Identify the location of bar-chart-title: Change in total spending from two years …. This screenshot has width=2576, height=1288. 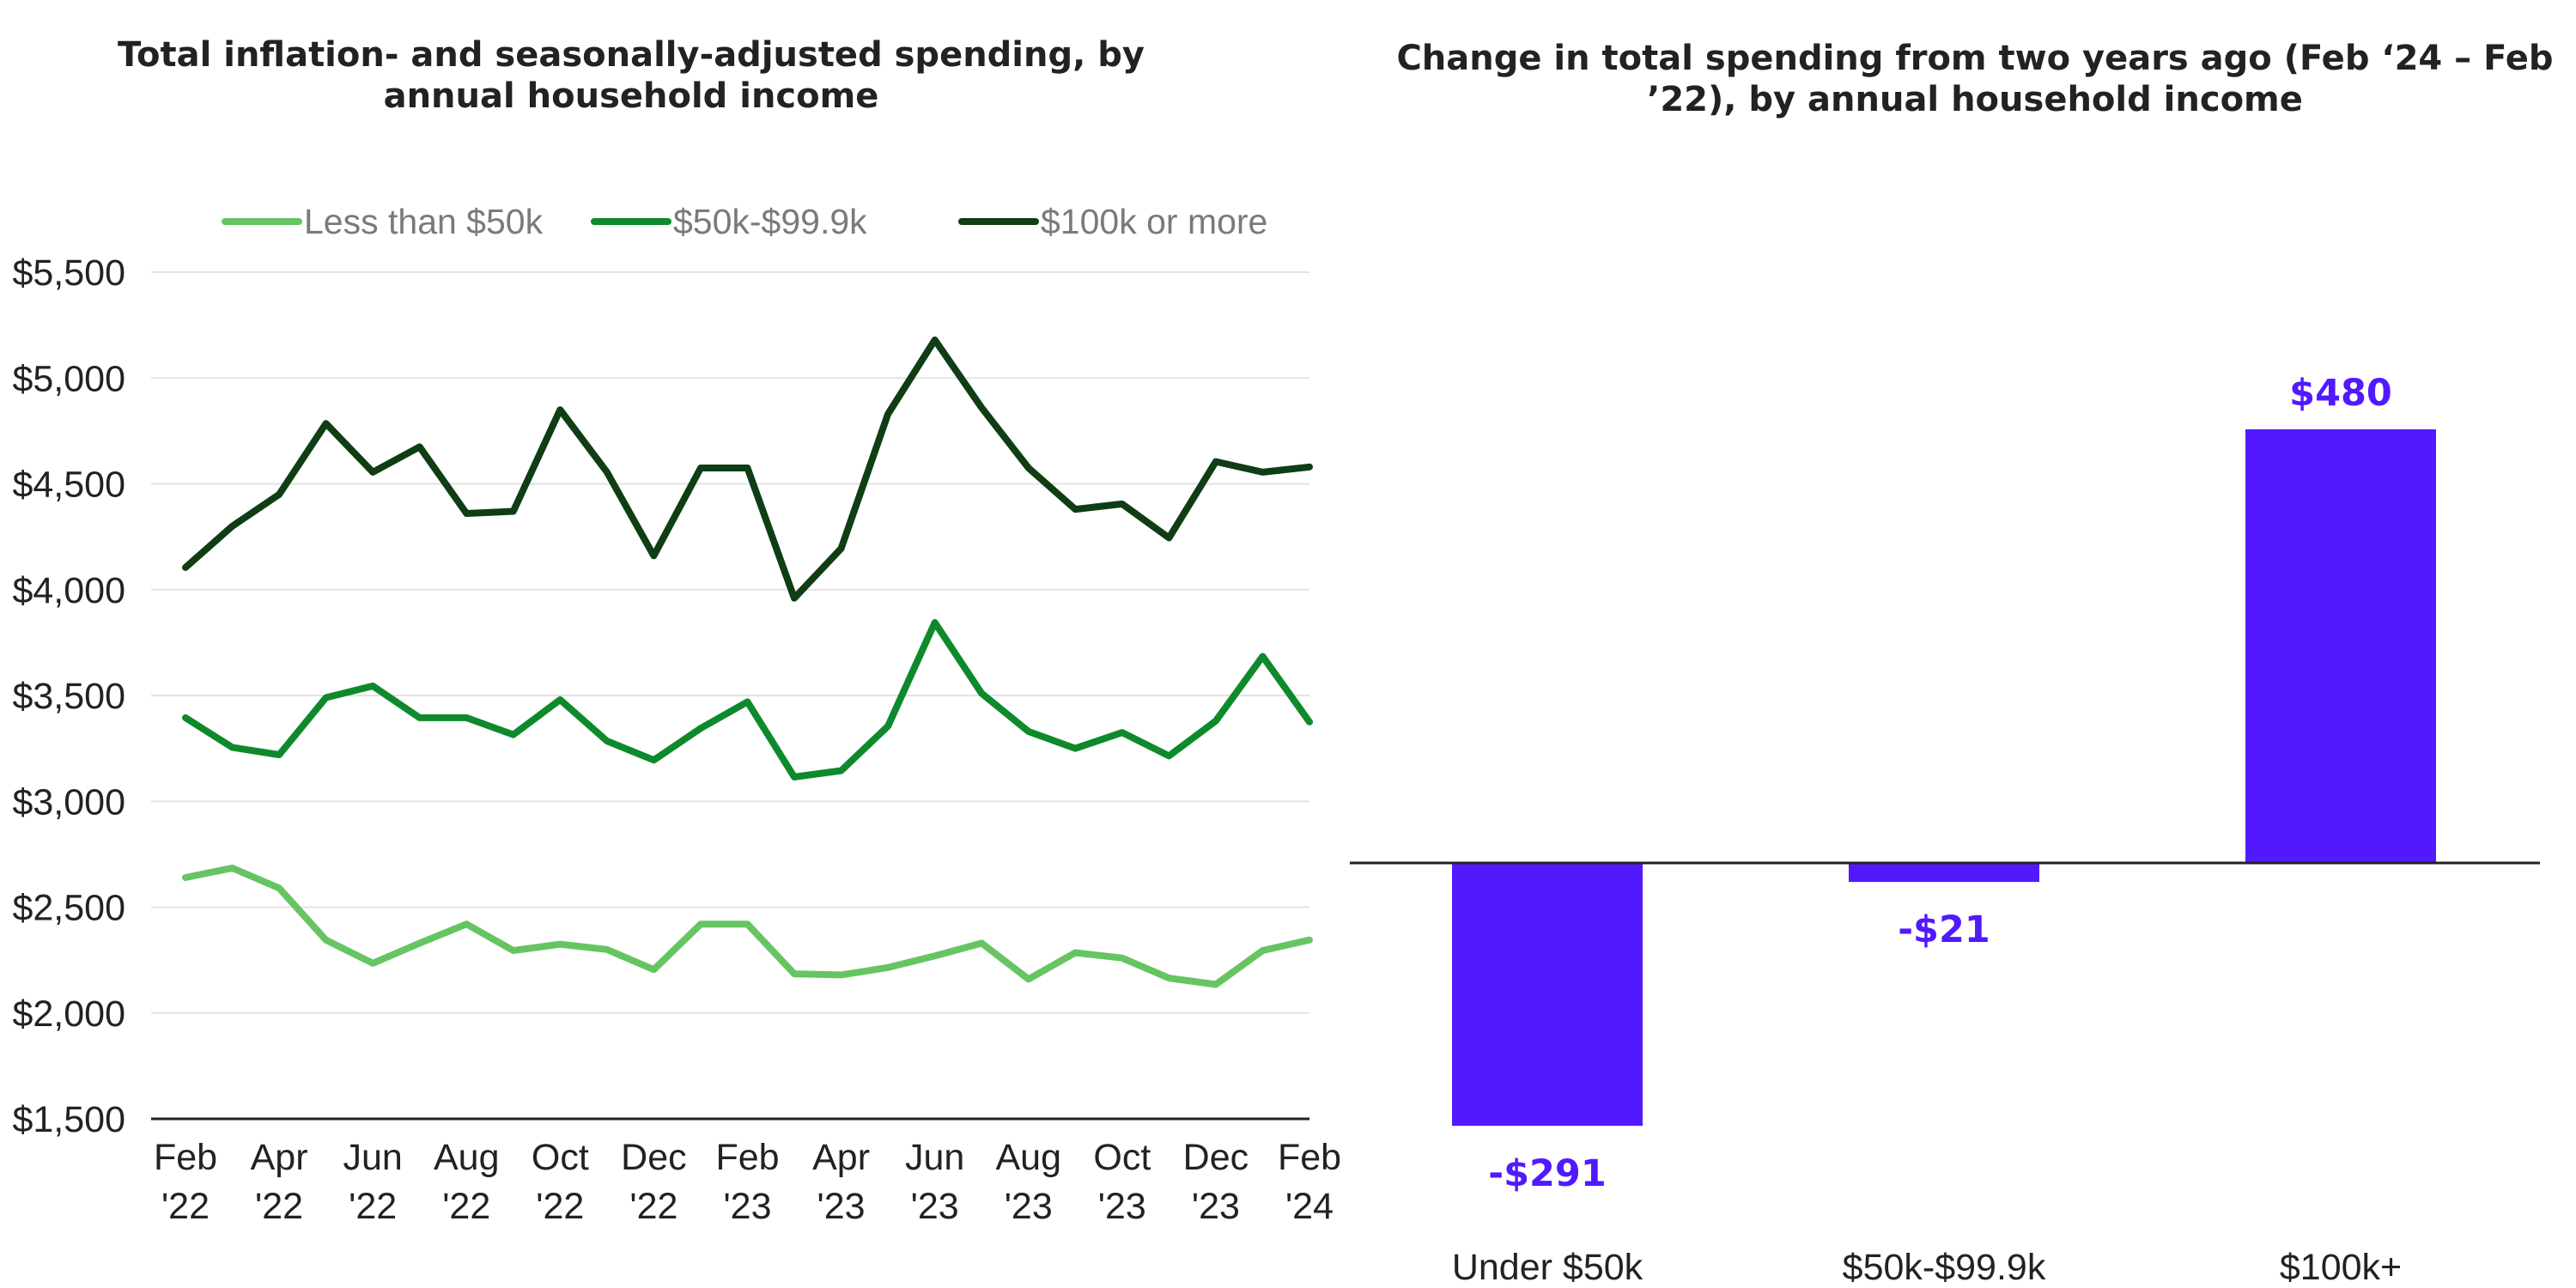
(1975, 79).